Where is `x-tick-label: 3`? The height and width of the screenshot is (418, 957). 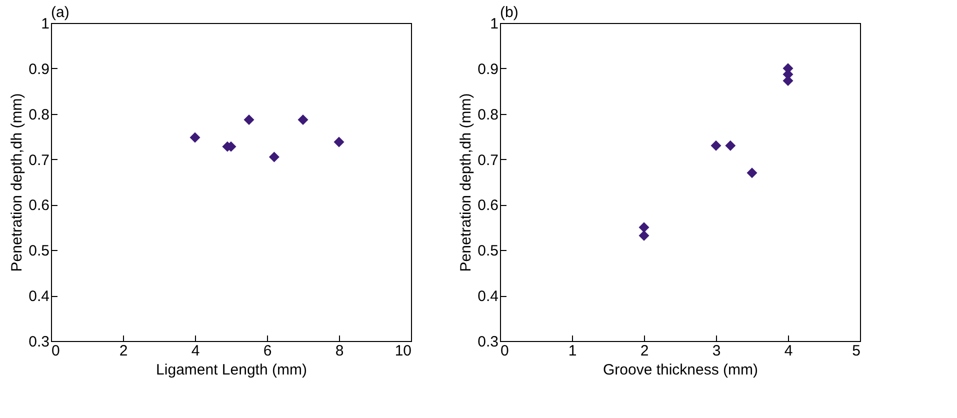
x-tick-label: 3 is located at coordinates (716, 351).